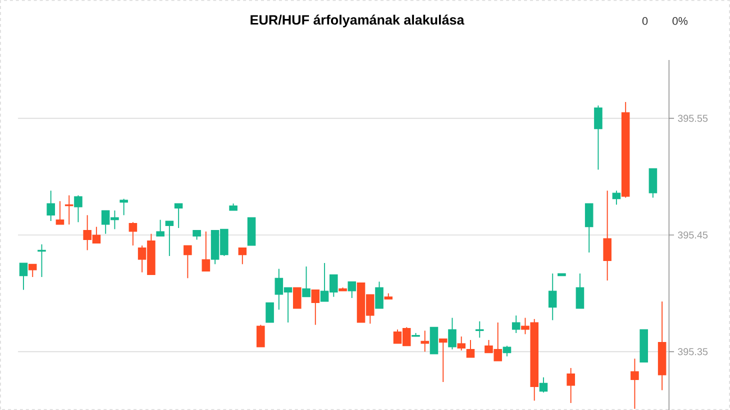 This screenshot has height=410, width=730. What do you see at coordinates (680, 21) in the screenshot?
I see `text: 0%` at bounding box center [680, 21].